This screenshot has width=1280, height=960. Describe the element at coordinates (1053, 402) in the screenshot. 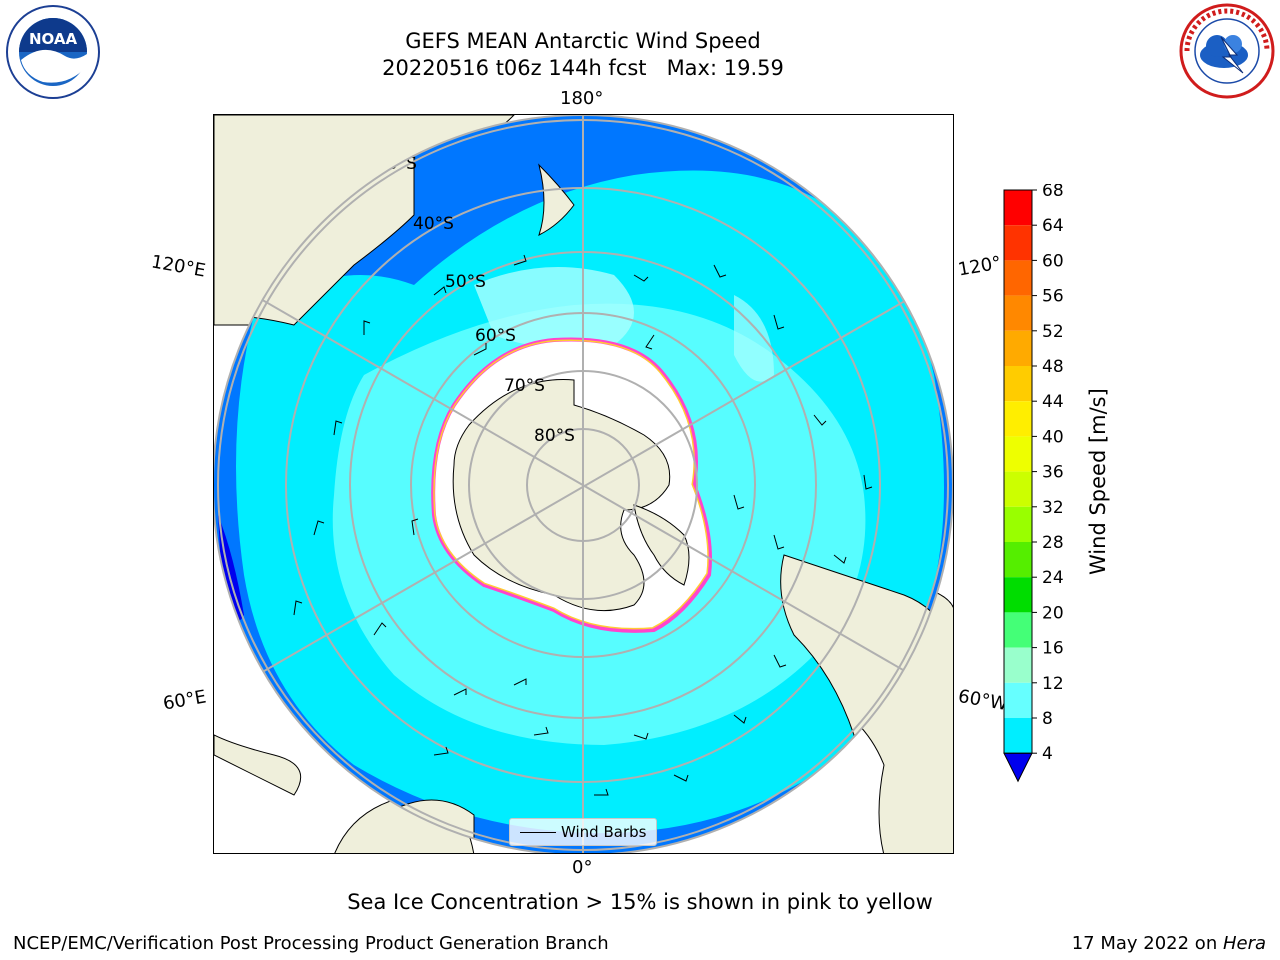

I see `colorbar-tick-label: 44` at that location.